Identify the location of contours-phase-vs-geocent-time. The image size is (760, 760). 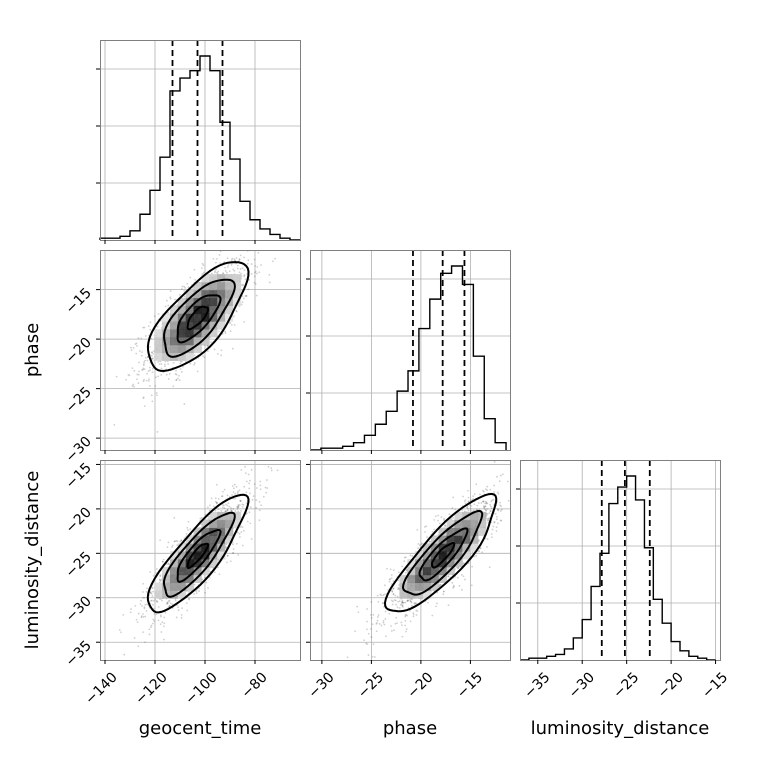
(198, 316).